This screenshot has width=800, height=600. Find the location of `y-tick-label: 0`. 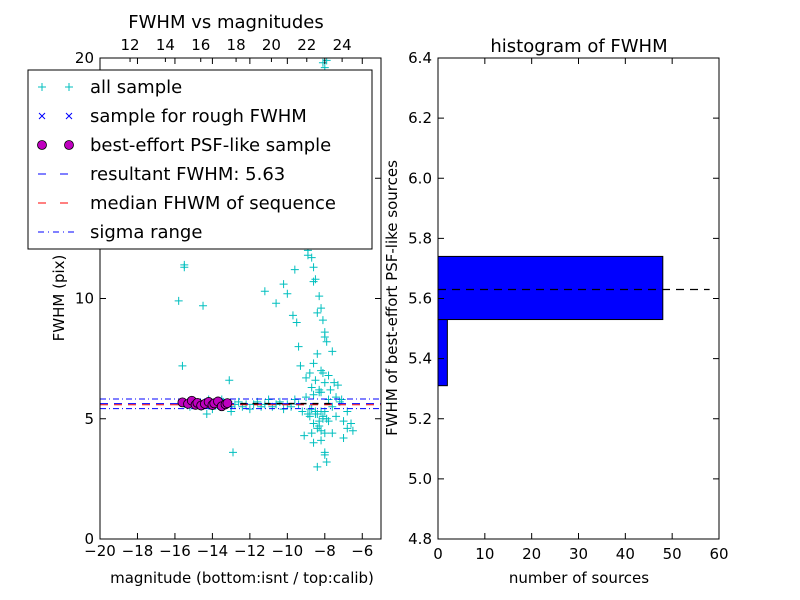

y-tick-label: 0 is located at coordinates (89, 539).